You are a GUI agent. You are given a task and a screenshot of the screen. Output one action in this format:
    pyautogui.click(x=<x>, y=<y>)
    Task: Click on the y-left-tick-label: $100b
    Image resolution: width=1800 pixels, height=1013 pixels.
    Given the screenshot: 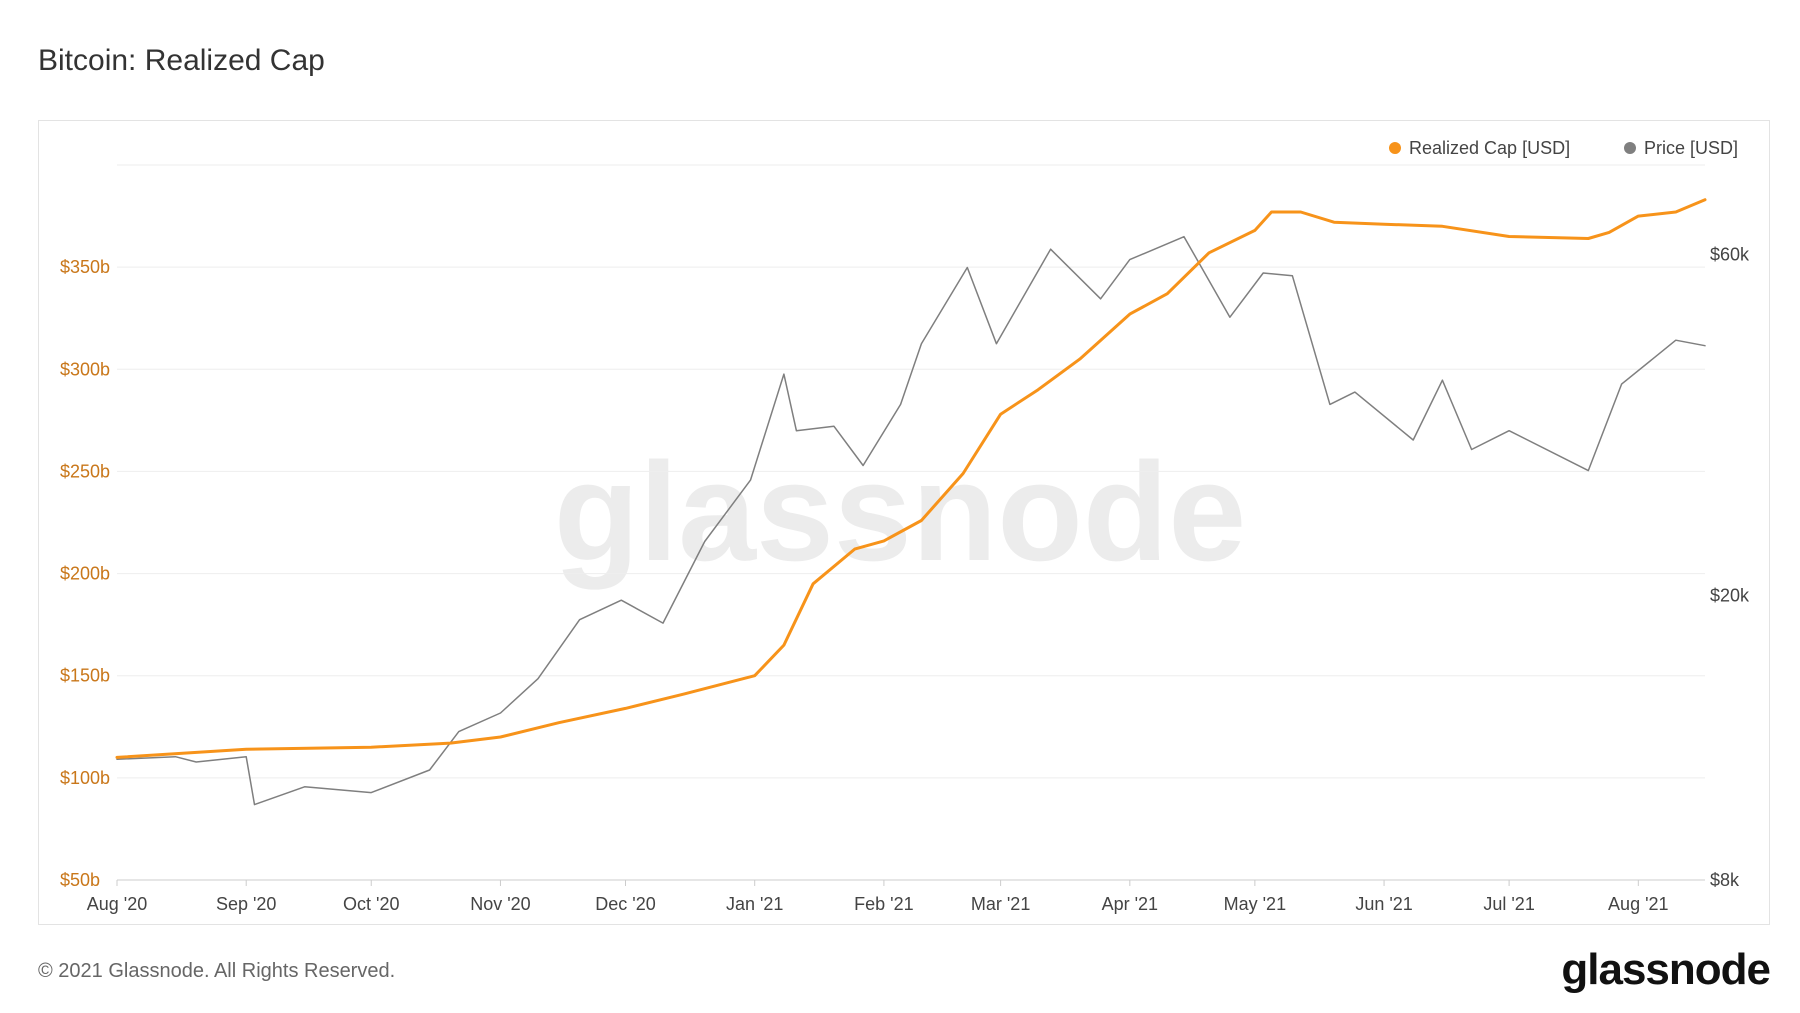 What is the action you would take?
    pyautogui.click(x=85, y=778)
    